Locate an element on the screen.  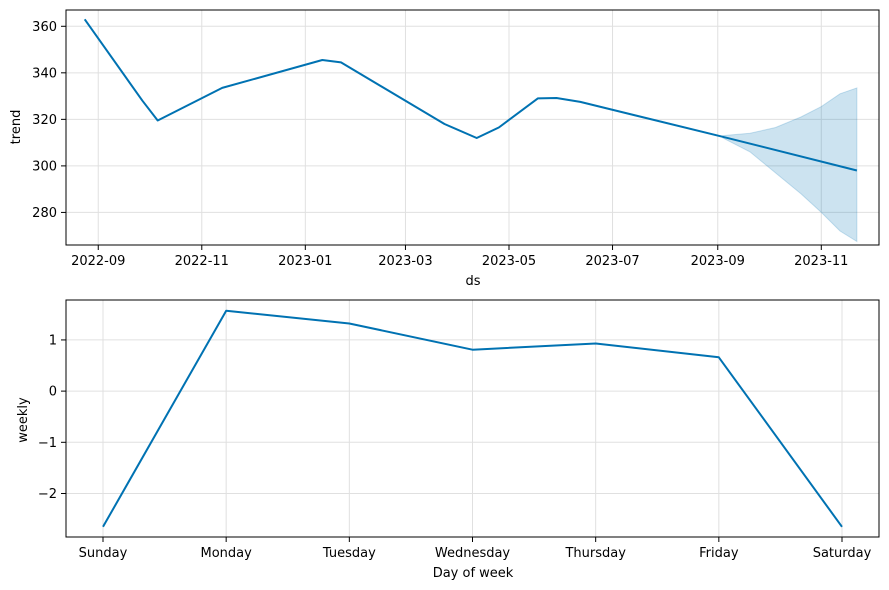
trend-x-tick-label: 2022-11 is located at coordinates (202, 261).